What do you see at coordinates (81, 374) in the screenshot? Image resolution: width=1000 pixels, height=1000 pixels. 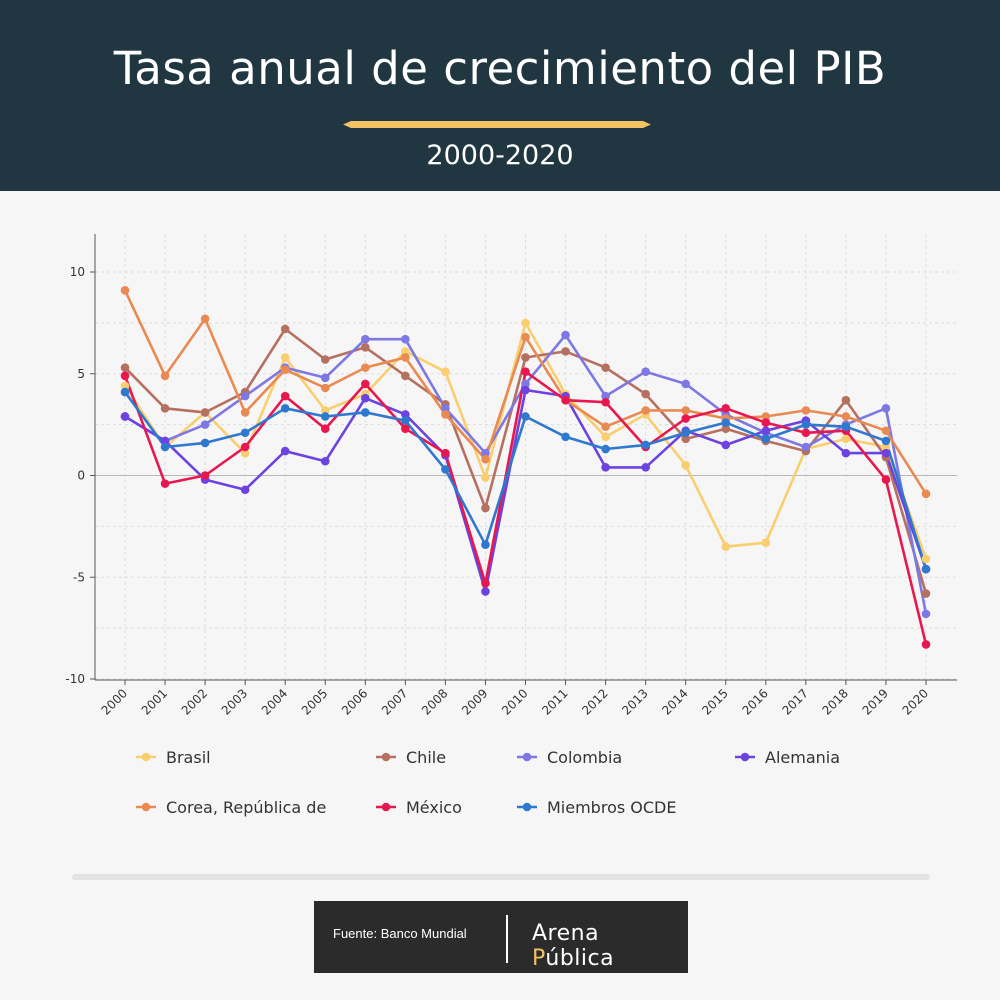 I see `y-tick-label: 5` at bounding box center [81, 374].